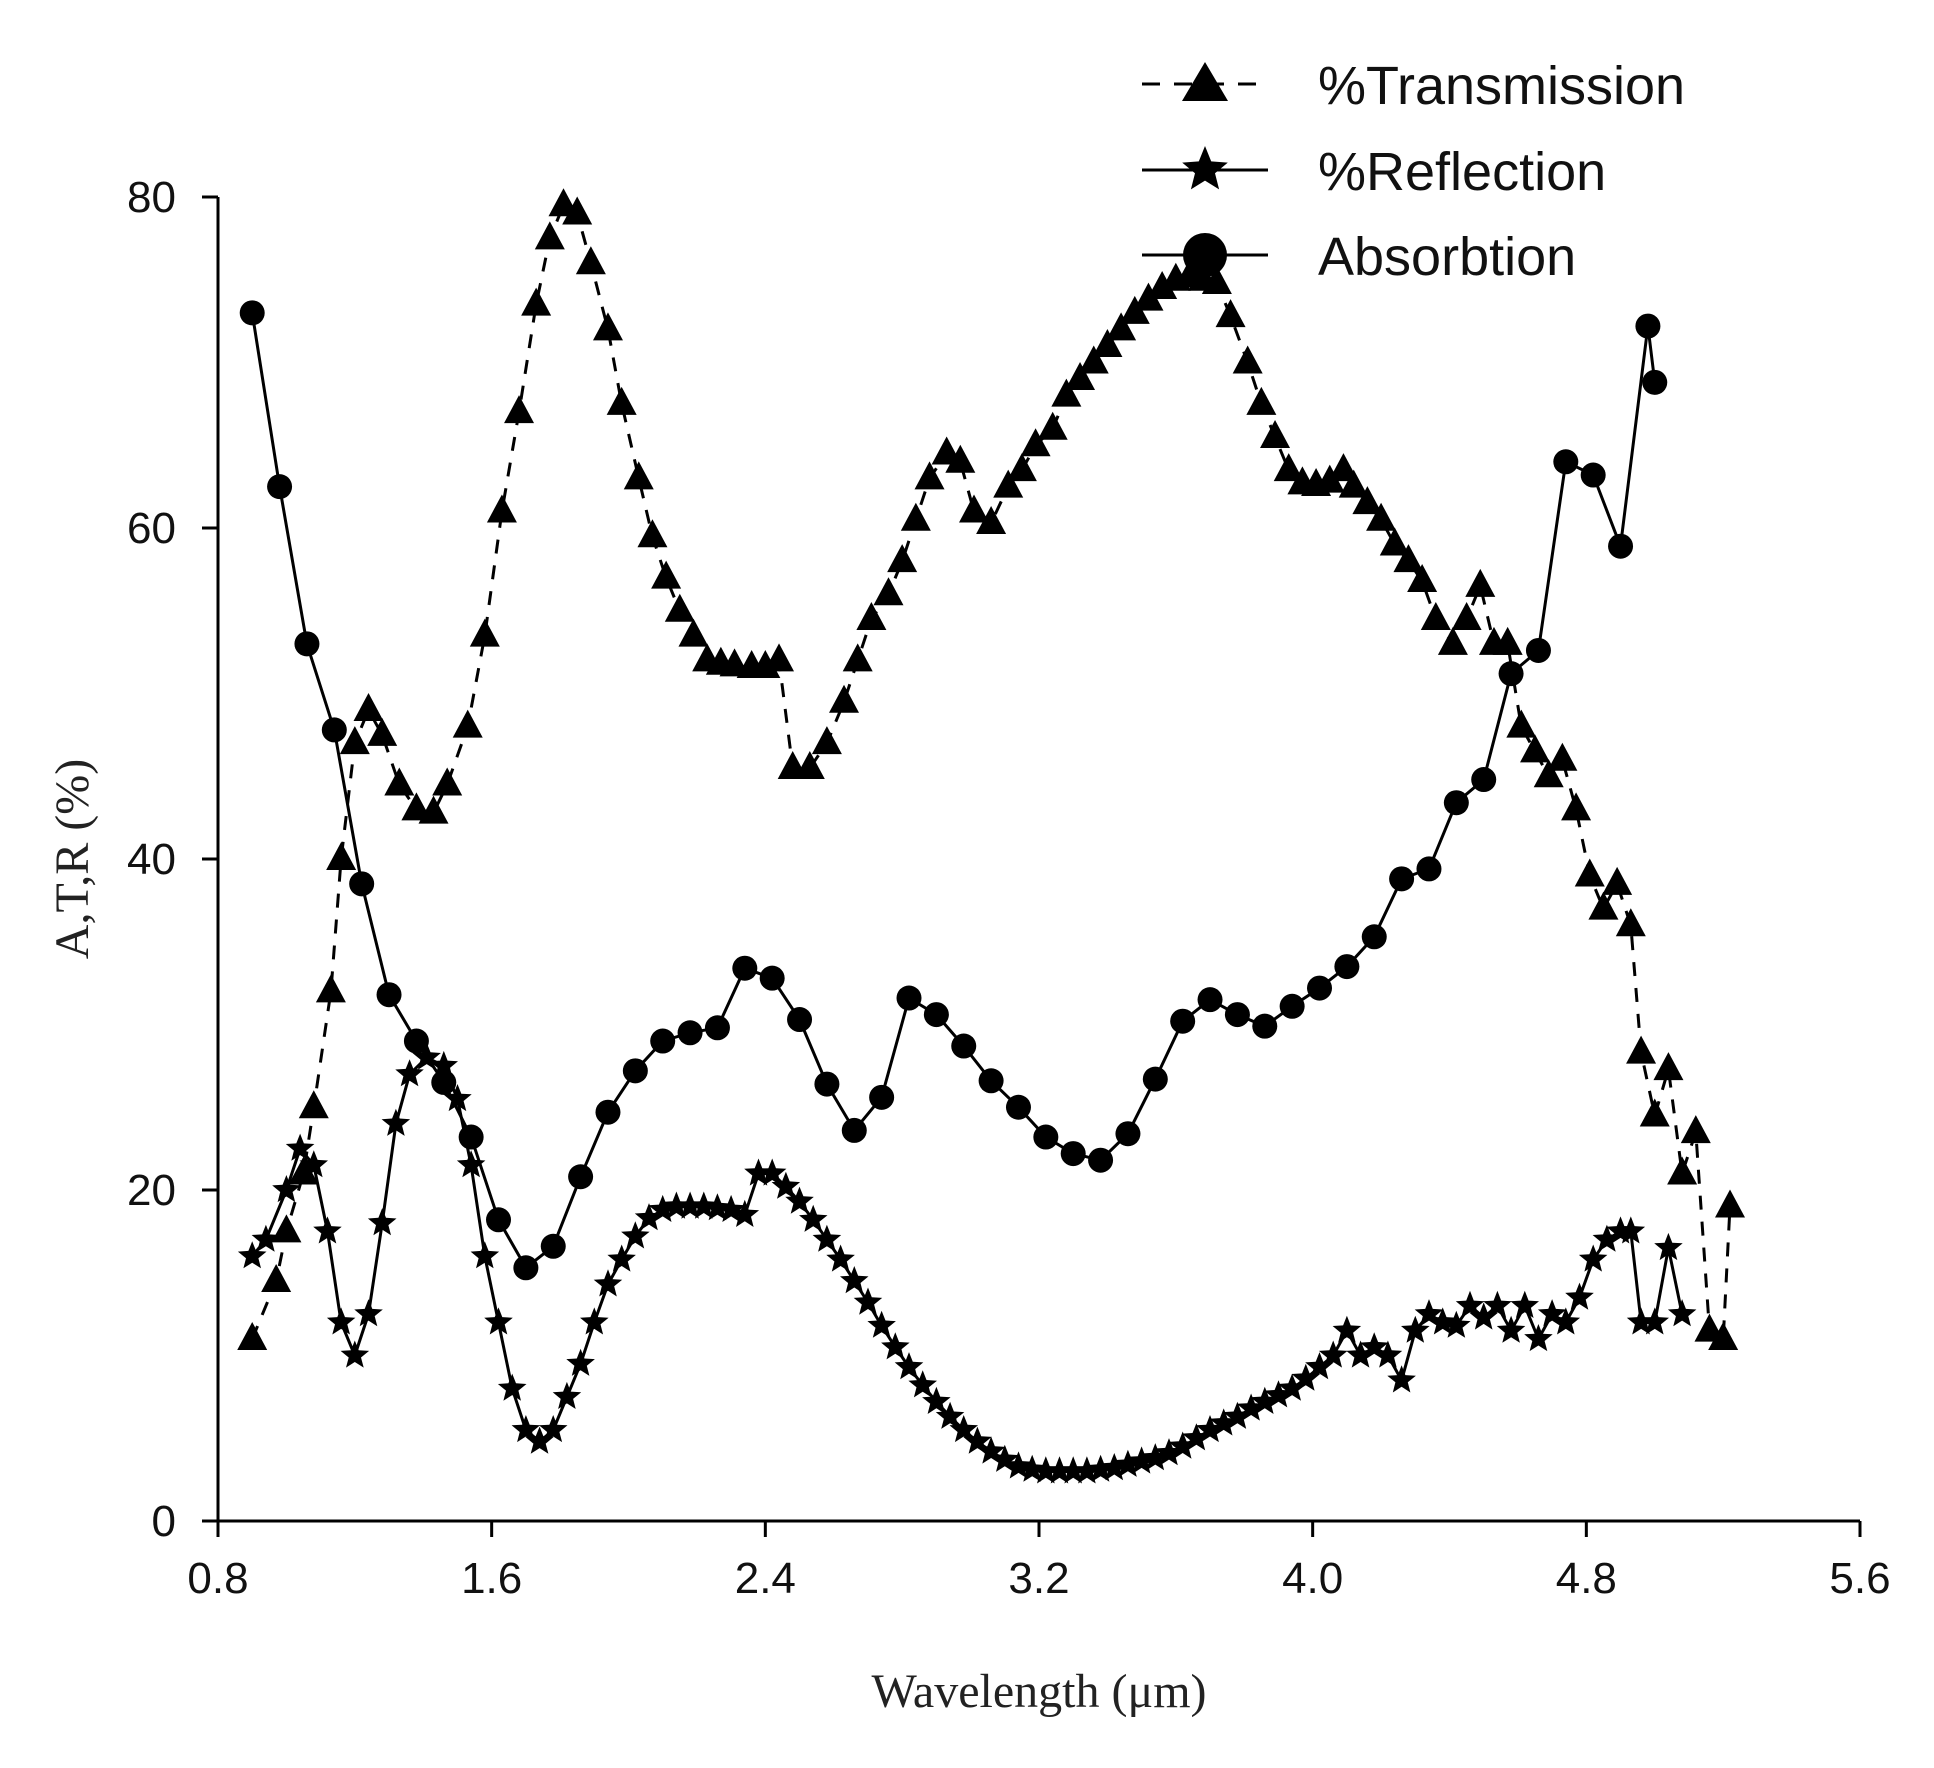  What do you see at coordinates (72, 859) in the screenshot?
I see `y-axis-title: A,T,R (%)` at bounding box center [72, 859].